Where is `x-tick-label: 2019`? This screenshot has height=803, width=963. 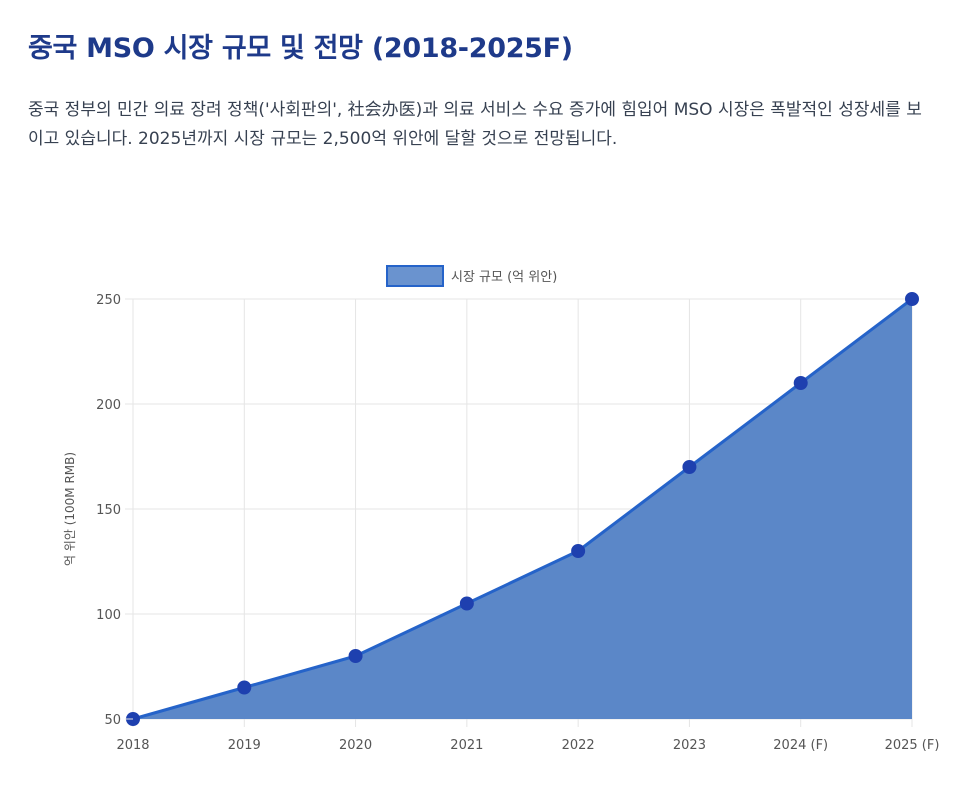
x-tick-label: 2019 is located at coordinates (244, 745).